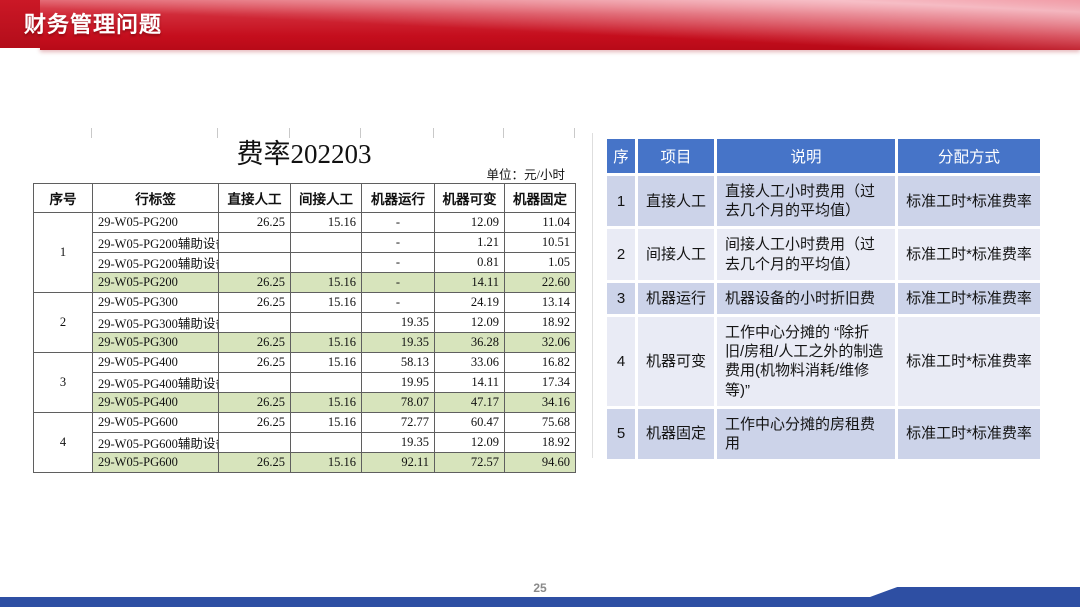  I want to click on group-seq-cell: 1, so click(63, 252).